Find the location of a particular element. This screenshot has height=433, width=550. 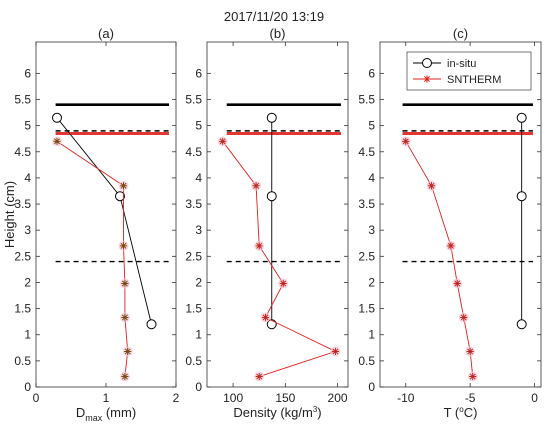

panel-title: (b) is located at coordinates (278, 33).